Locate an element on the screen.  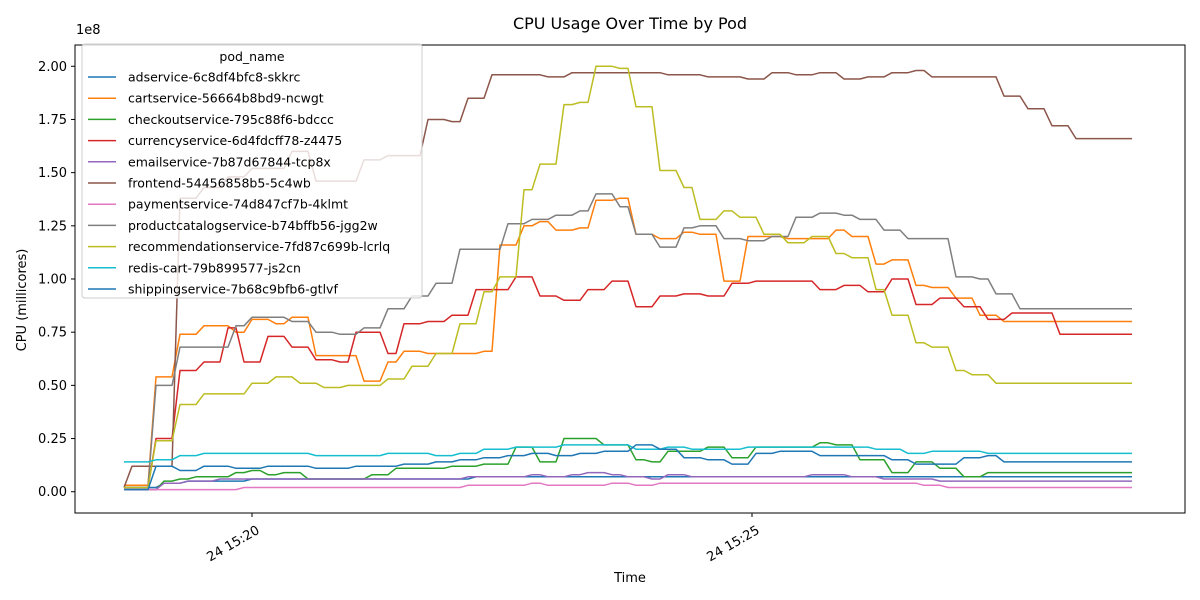
legend-entry: paymentservice-74d847cf7b-4klmt is located at coordinates (238, 204).